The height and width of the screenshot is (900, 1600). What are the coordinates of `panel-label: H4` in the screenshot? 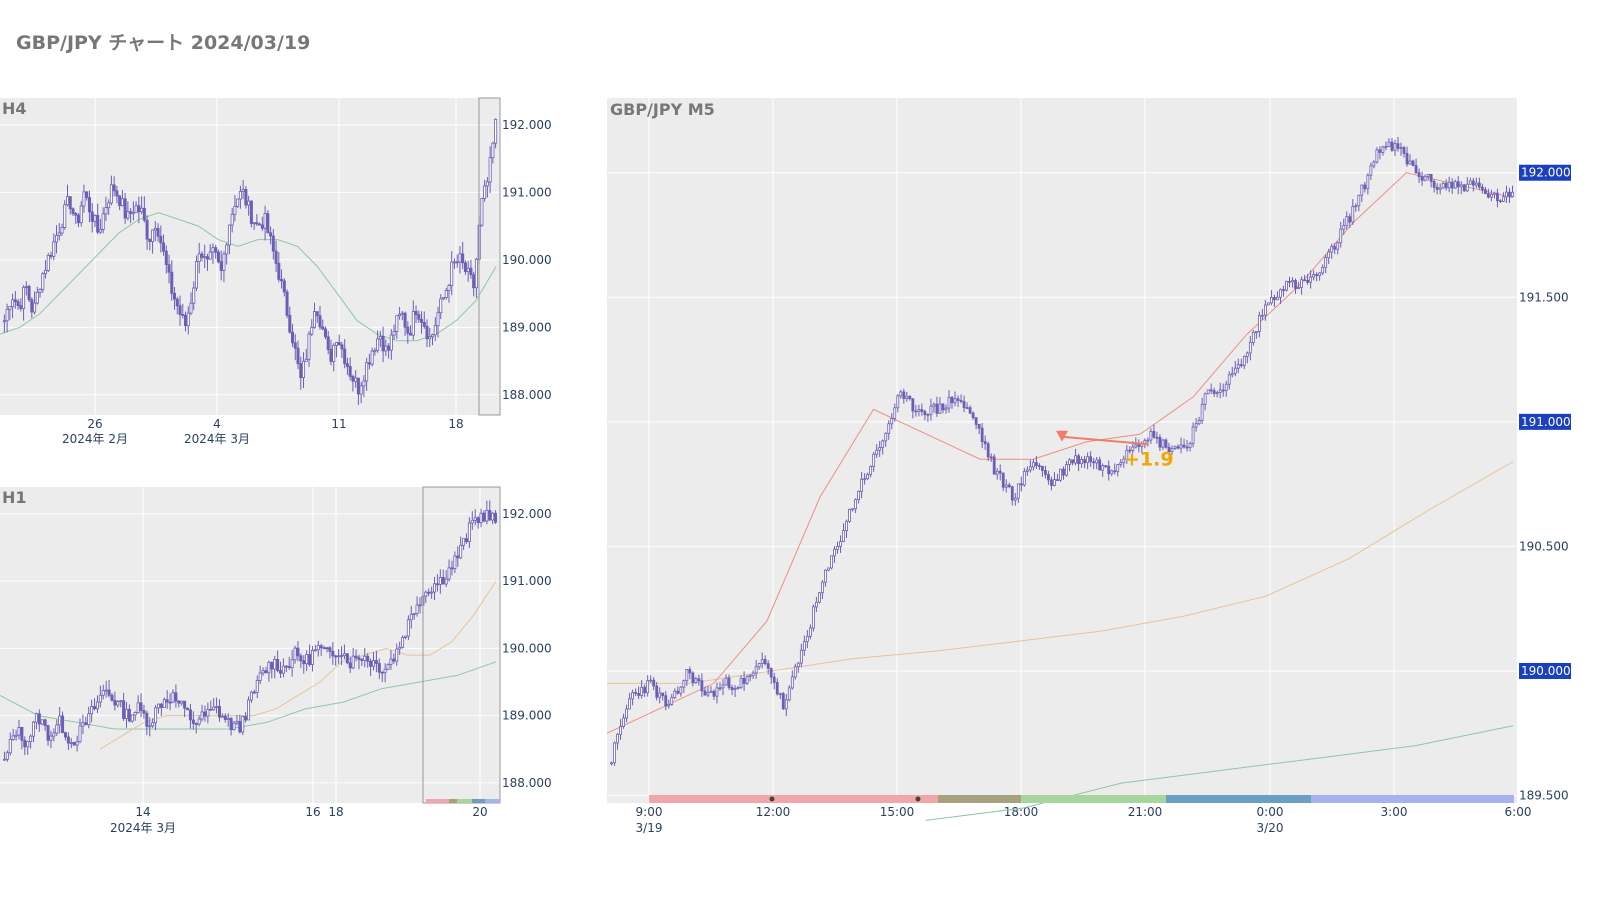 It's located at (14, 108).